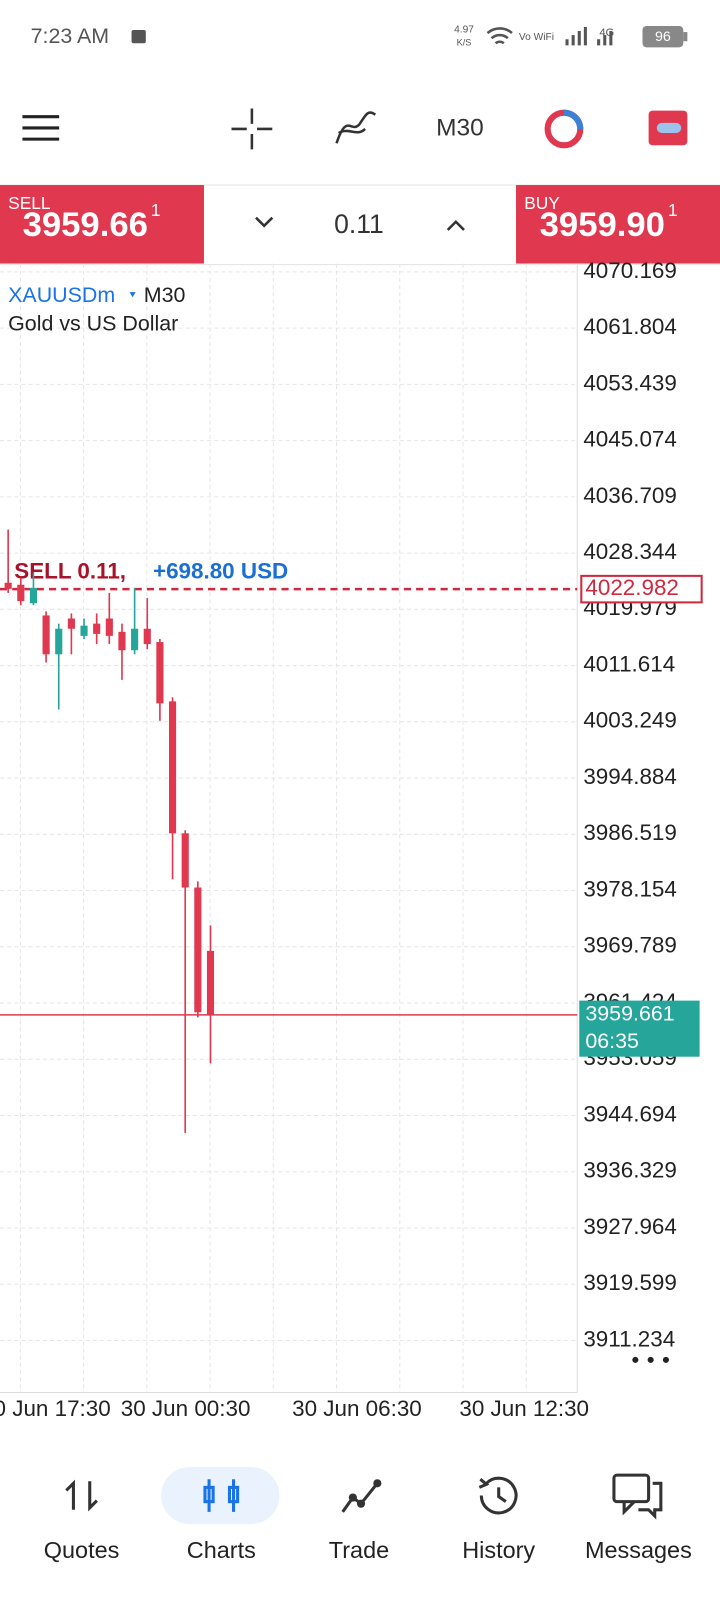 The height and width of the screenshot is (1600, 720). What do you see at coordinates (576, 36) in the screenshot?
I see `signal-icon` at bounding box center [576, 36].